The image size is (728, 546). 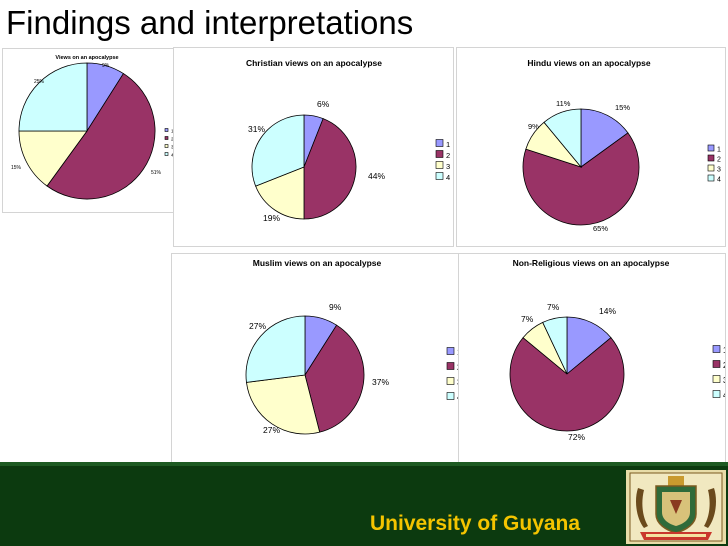 What do you see at coordinates (271, 218) in the screenshot?
I see `slice-percent-label: 19%` at bounding box center [271, 218].